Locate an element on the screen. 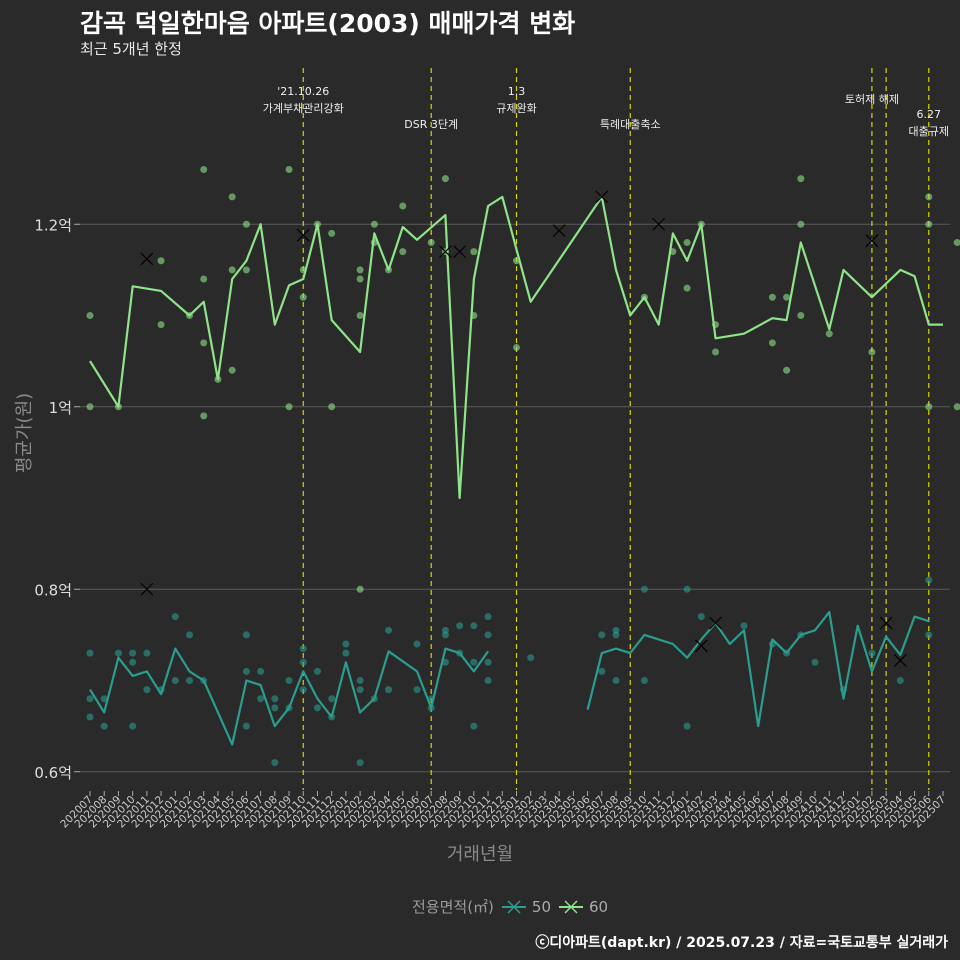  event-annotation: '21.10.26 is located at coordinates (303, 91).